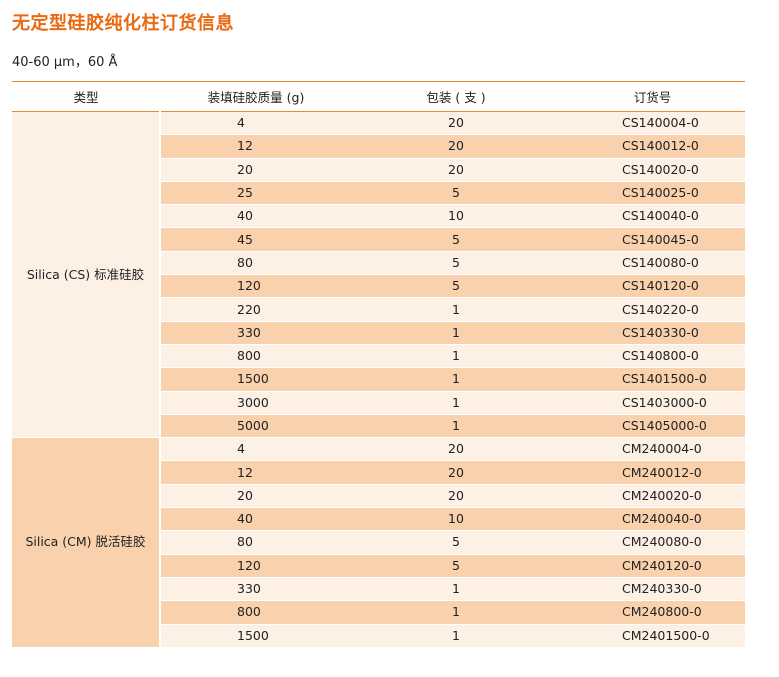  I want to click on header-type: 类型, so click(86, 96).